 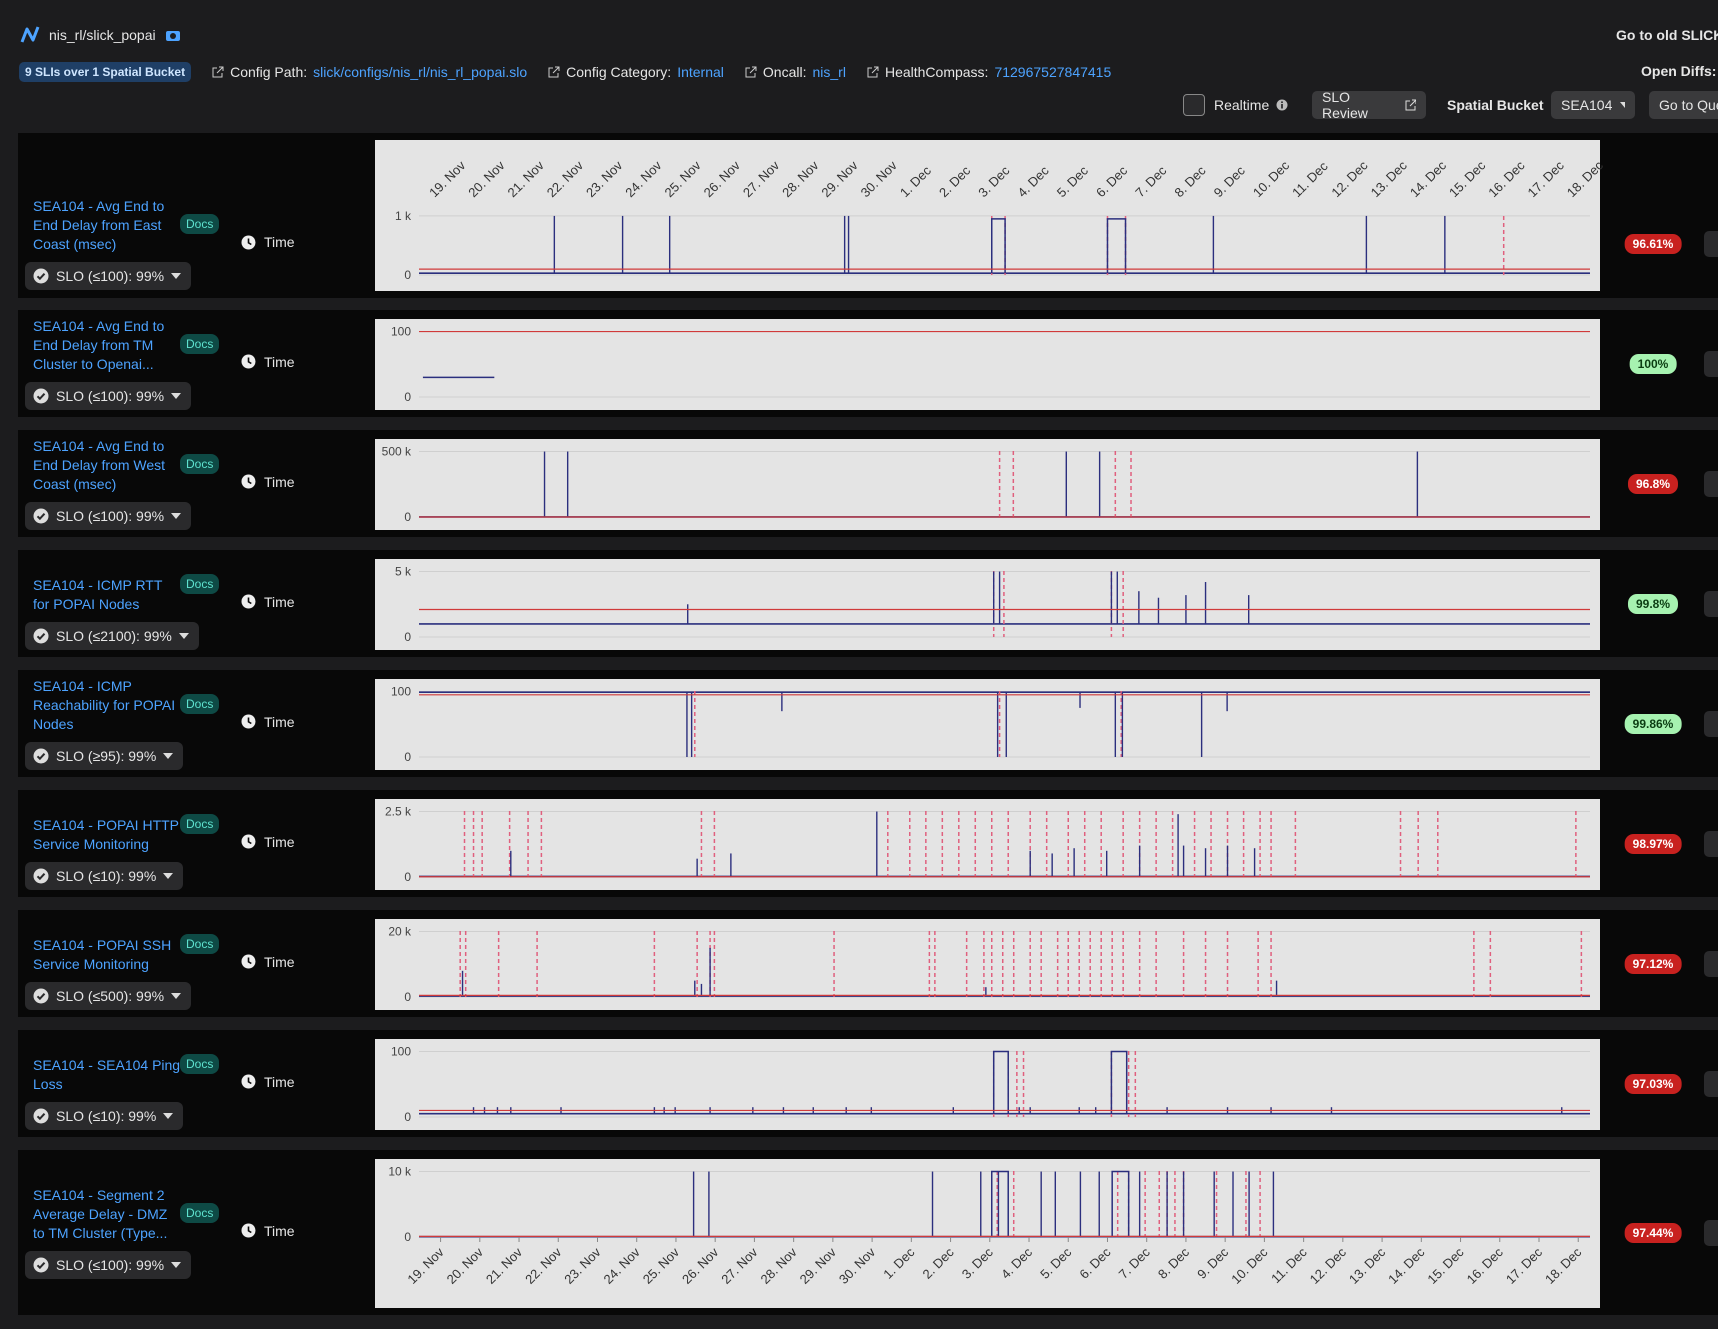 I want to click on caret, so click(x=1622, y=105).